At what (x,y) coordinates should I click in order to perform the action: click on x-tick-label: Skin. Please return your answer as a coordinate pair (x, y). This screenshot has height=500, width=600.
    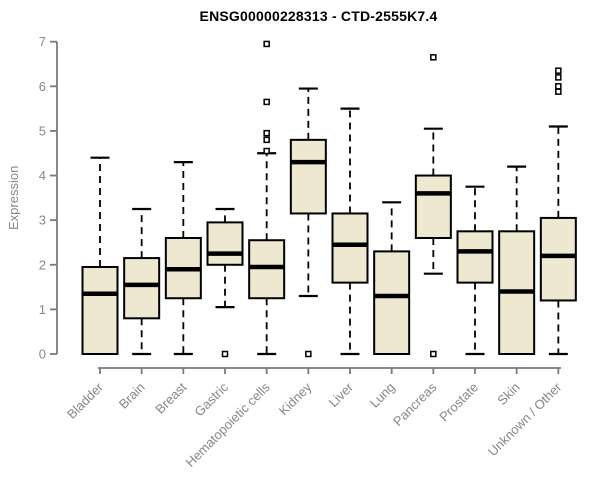
    Looking at the image, I should click on (508, 394).